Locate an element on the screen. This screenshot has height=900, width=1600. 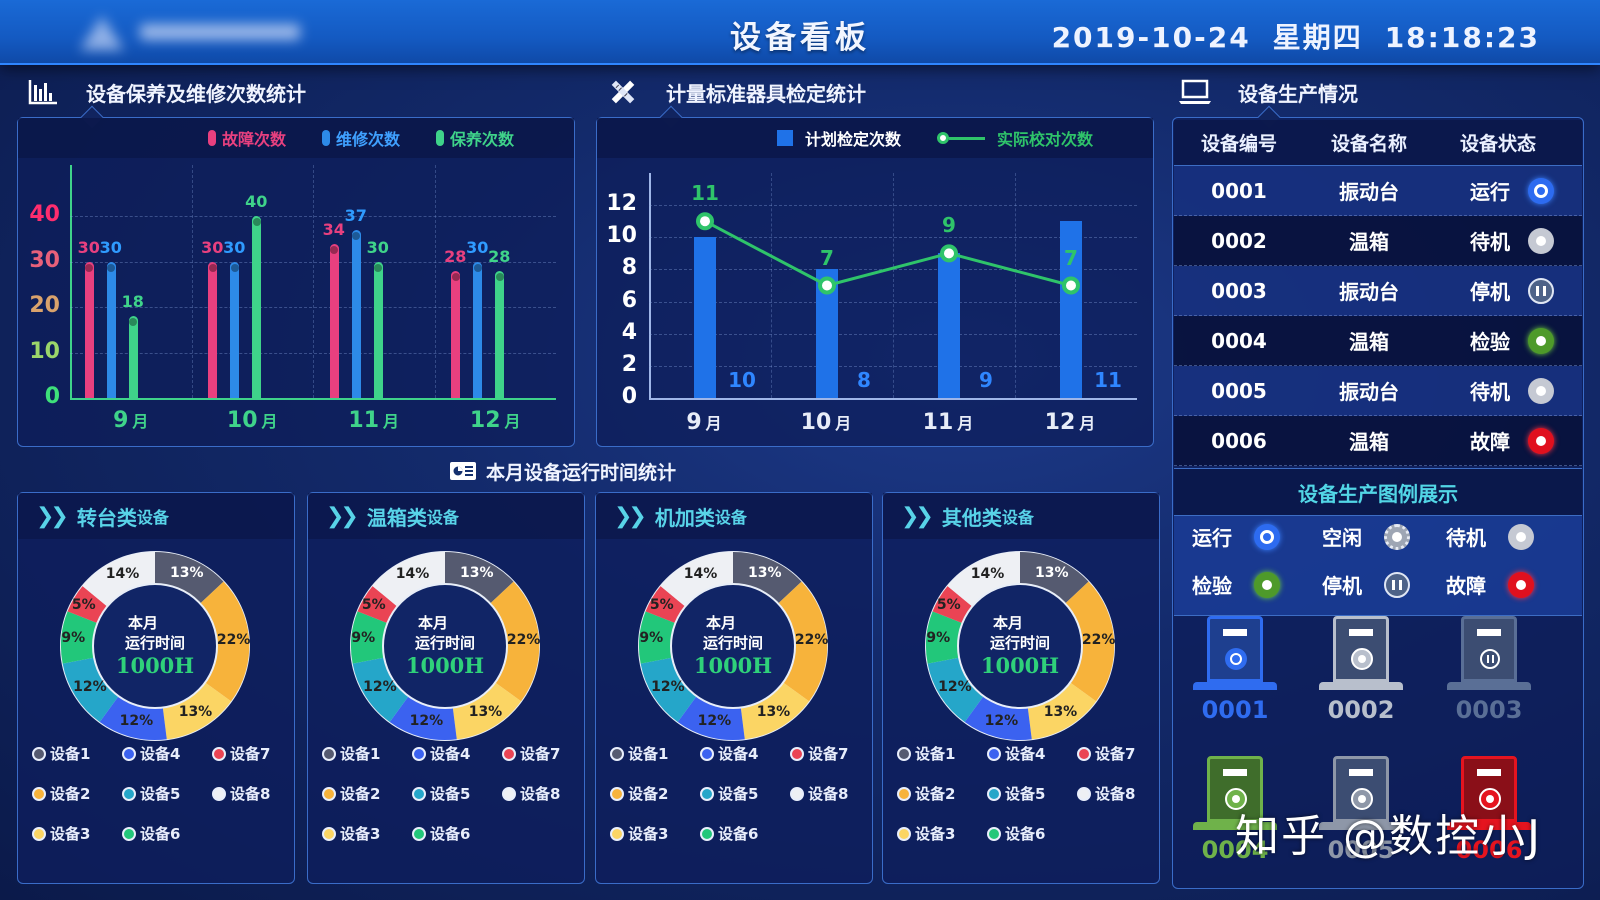
legend-label: 设备5 is located at coordinates (1025, 794).